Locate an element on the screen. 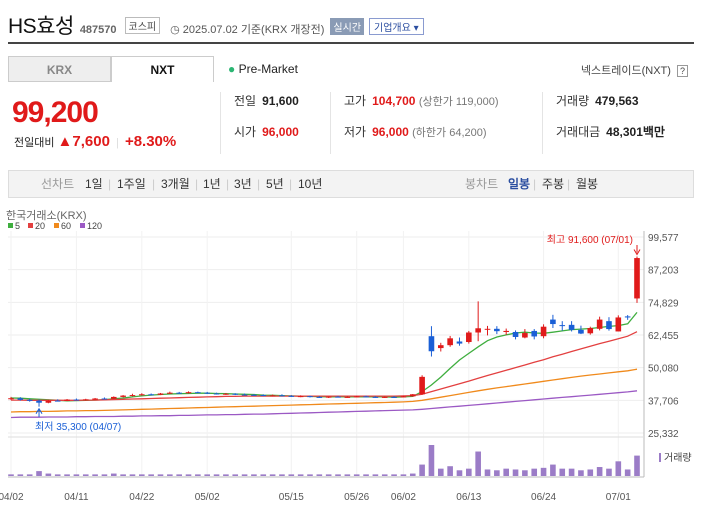 This screenshot has height=520, width=702. period-3m: 3개월 is located at coordinates (175, 184).